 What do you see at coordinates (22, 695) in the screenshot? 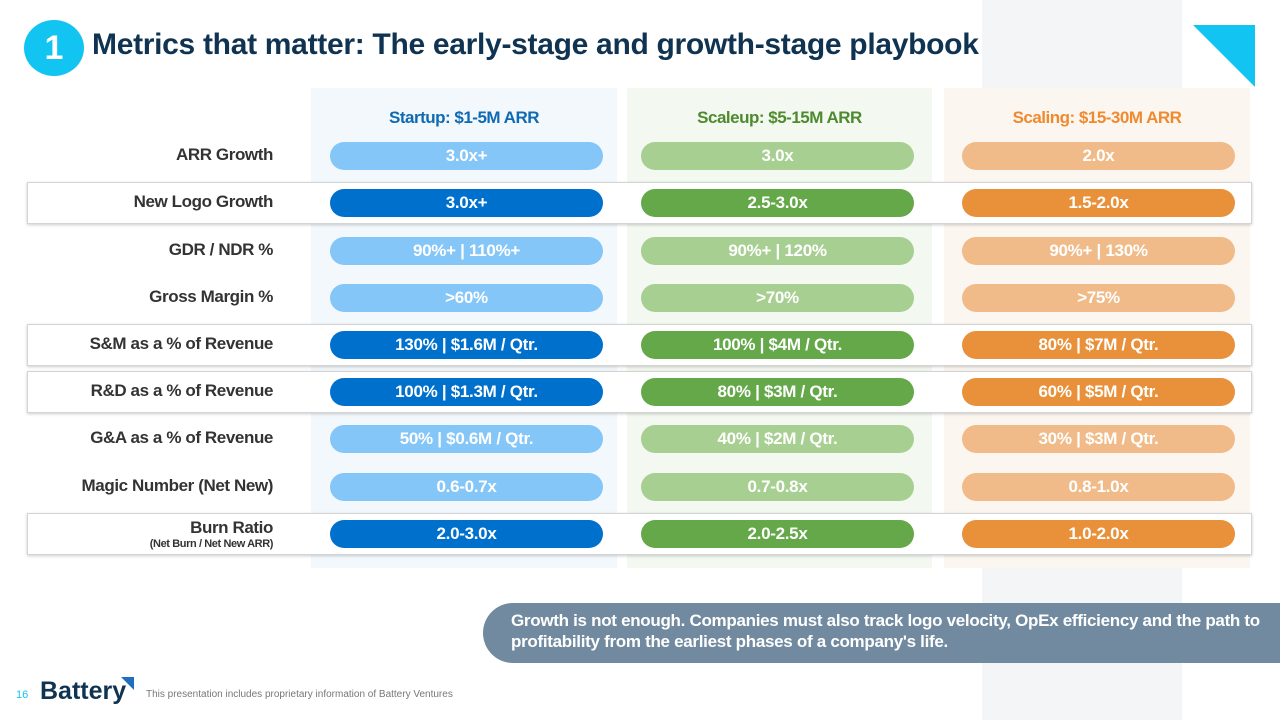
I see `page-number: 16` at bounding box center [22, 695].